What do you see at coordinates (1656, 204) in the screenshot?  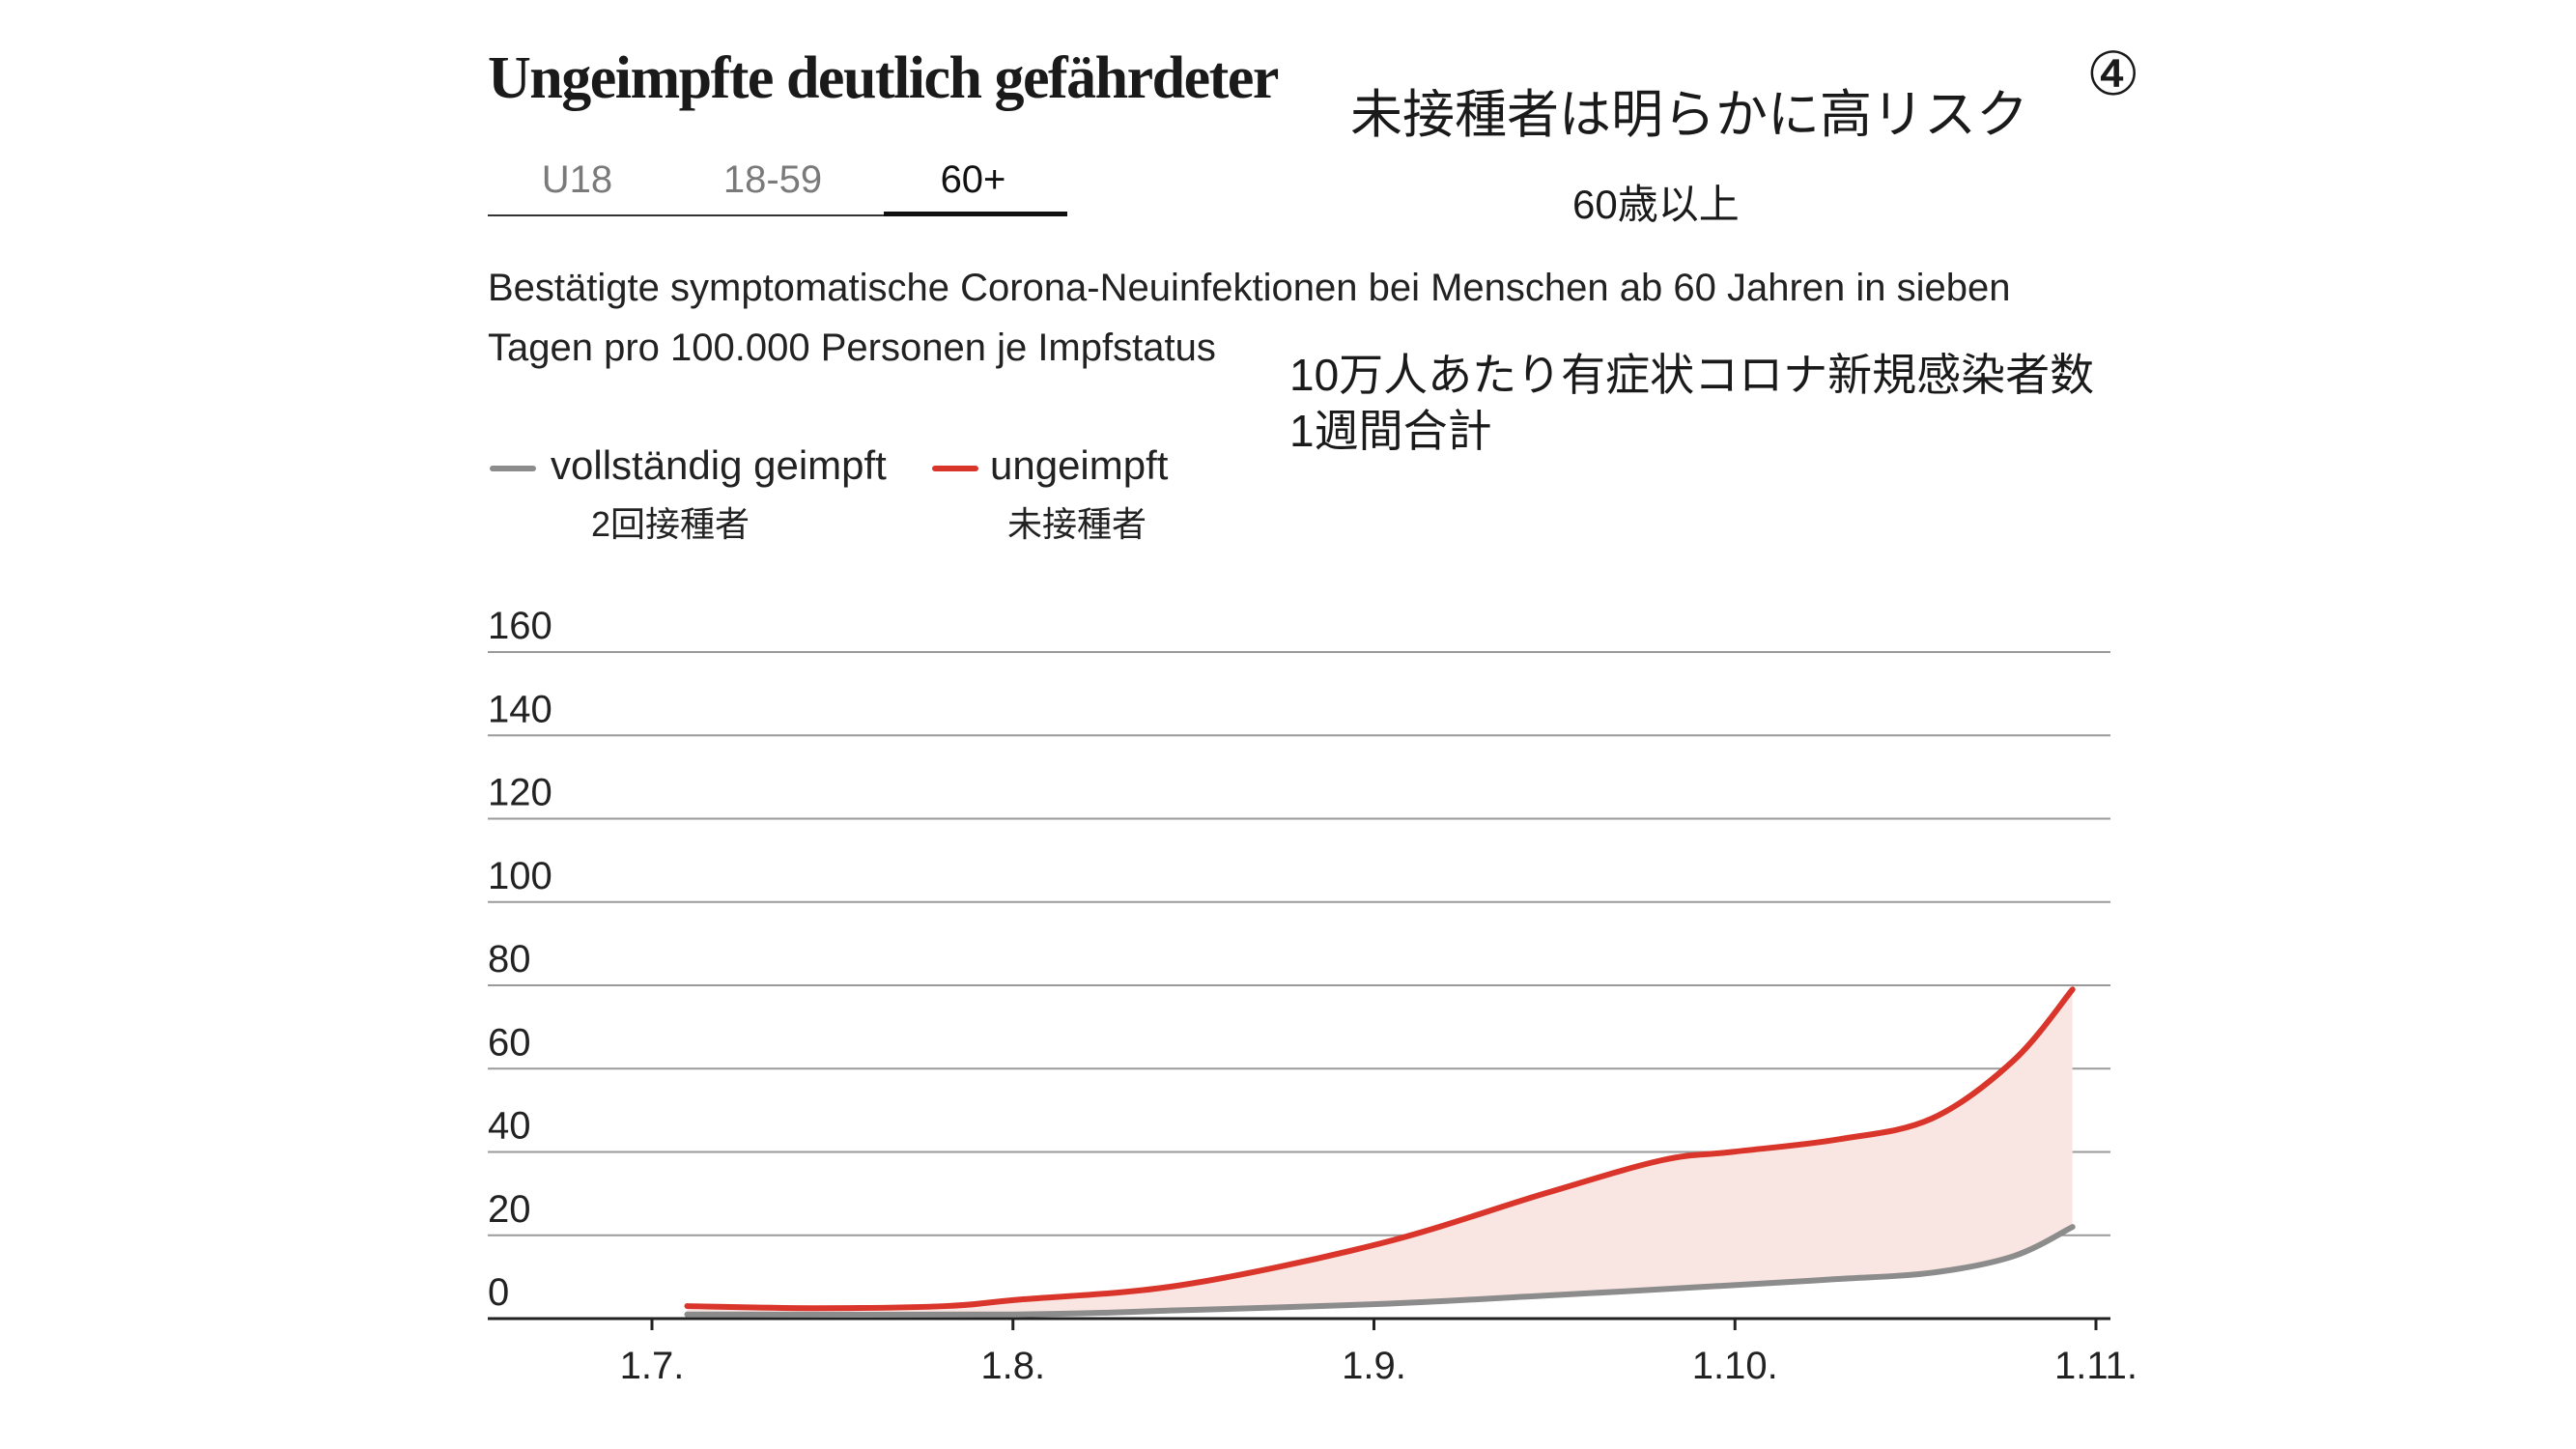 I see `age-note-ja: 60歳以上` at bounding box center [1656, 204].